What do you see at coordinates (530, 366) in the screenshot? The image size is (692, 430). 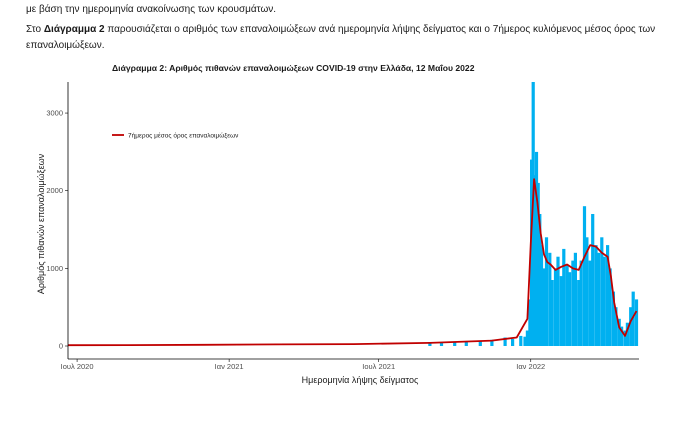 I see `x-tick-label: Ιαν 2022` at bounding box center [530, 366].